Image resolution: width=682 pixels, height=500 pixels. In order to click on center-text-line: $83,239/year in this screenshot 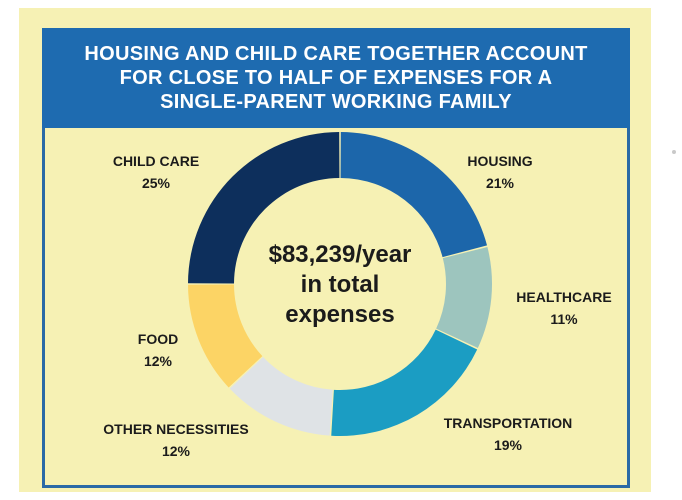, I will do `click(340, 254)`.